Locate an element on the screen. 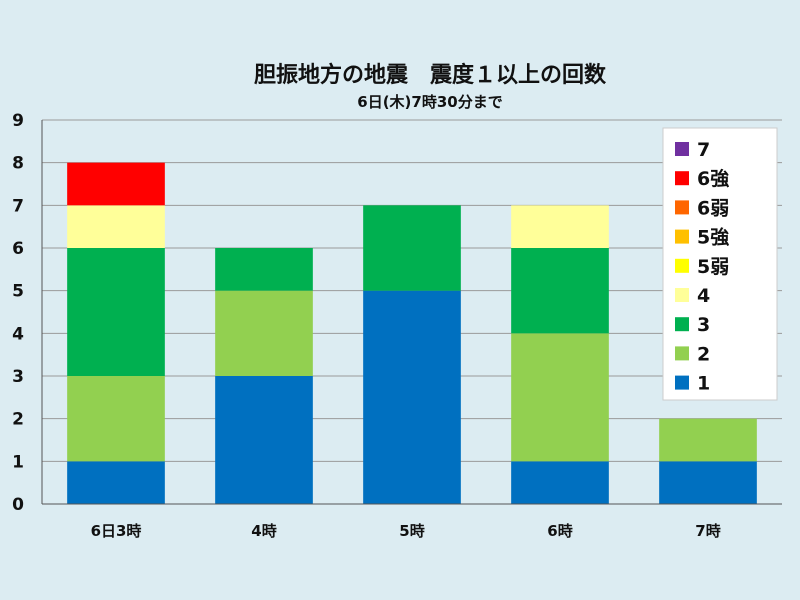 The image size is (800, 600). legend-label: 5強 is located at coordinates (713, 238).